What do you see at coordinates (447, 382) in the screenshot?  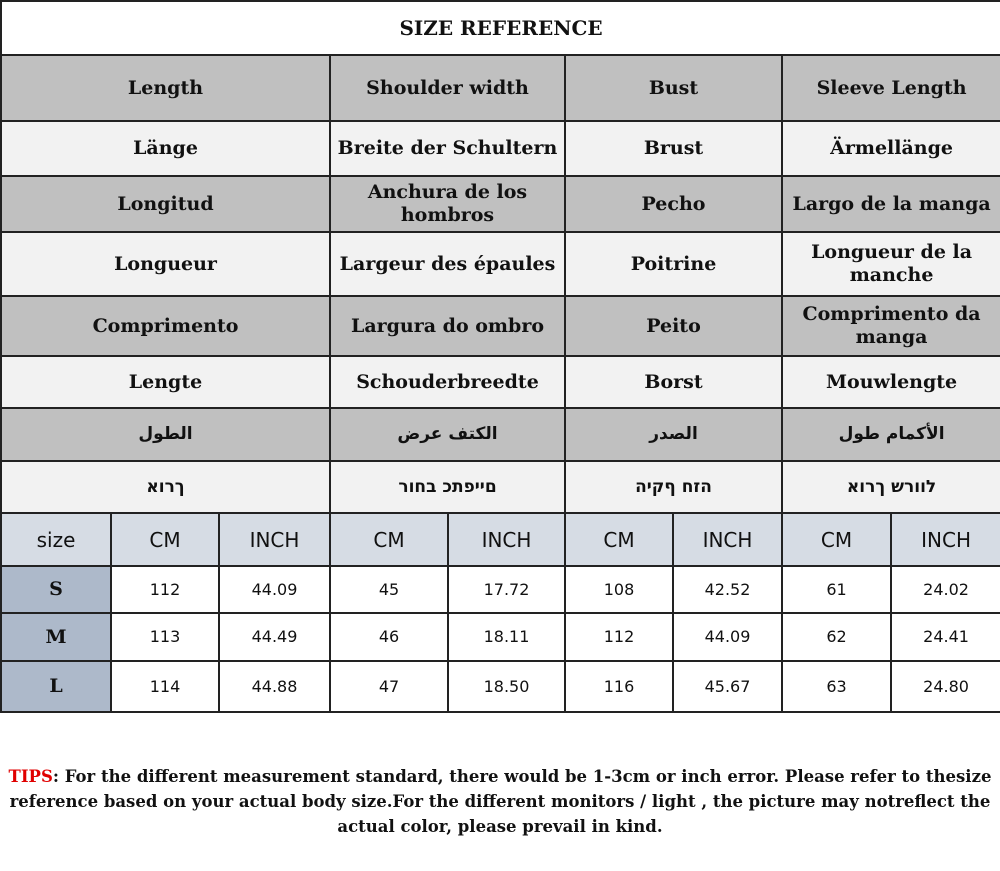 I see `measurement-label: Schouderbreedte` at bounding box center [447, 382].